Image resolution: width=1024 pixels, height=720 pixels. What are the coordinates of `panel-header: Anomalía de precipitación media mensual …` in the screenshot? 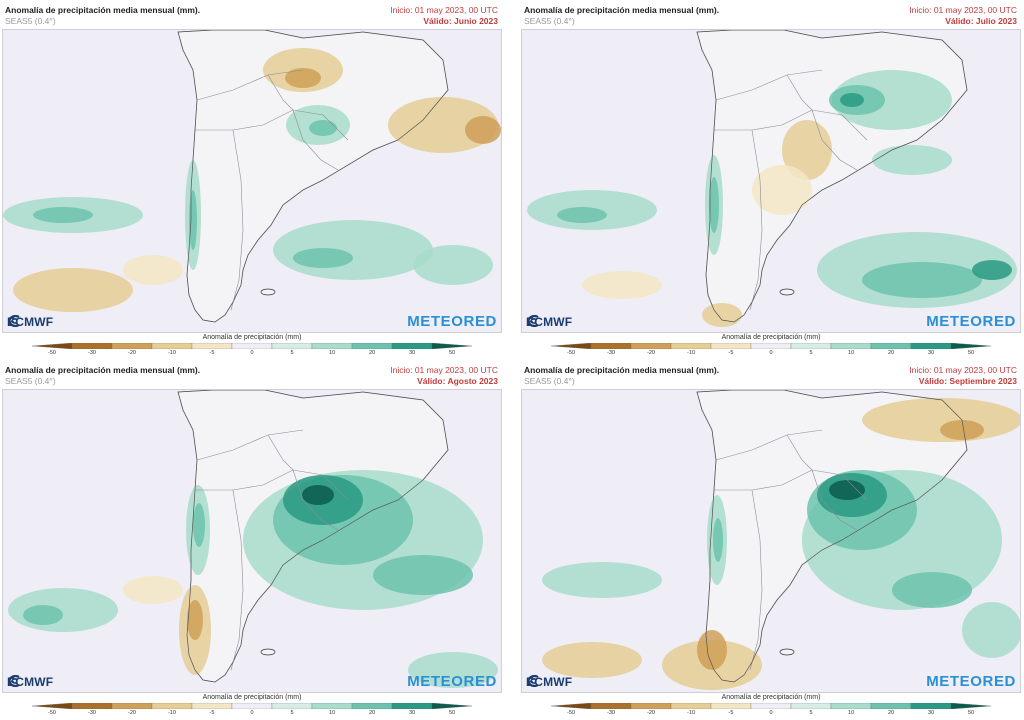 It's located at (771, 15).